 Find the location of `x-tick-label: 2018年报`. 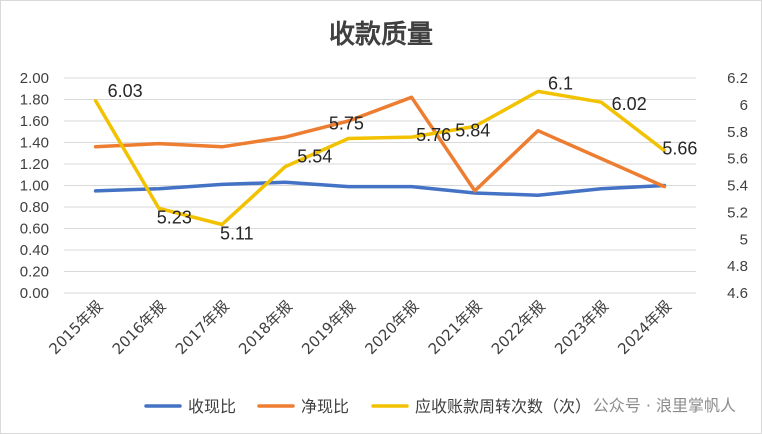

x-tick-label: 2018年报 is located at coordinates (265, 327).